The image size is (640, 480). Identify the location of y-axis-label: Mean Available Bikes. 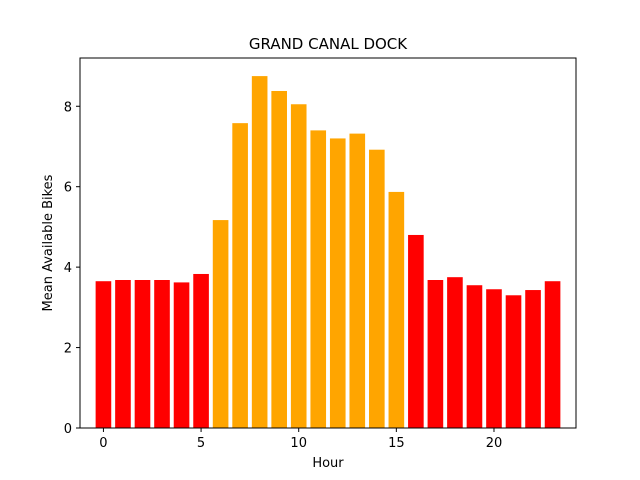
(48, 242).